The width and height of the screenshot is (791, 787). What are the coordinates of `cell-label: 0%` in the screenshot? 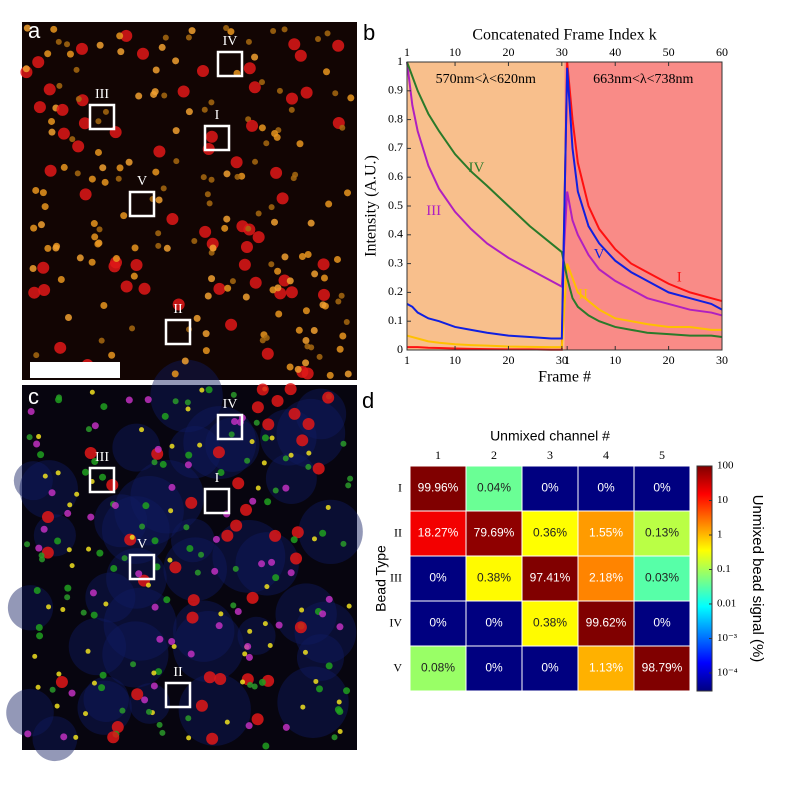 It's located at (662, 623).